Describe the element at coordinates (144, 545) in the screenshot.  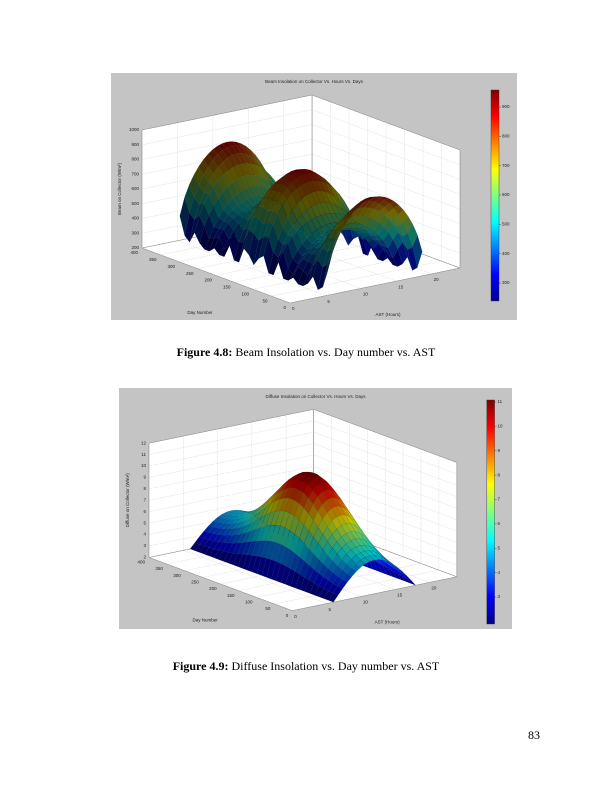
I see `z-tick-label: 3` at that location.